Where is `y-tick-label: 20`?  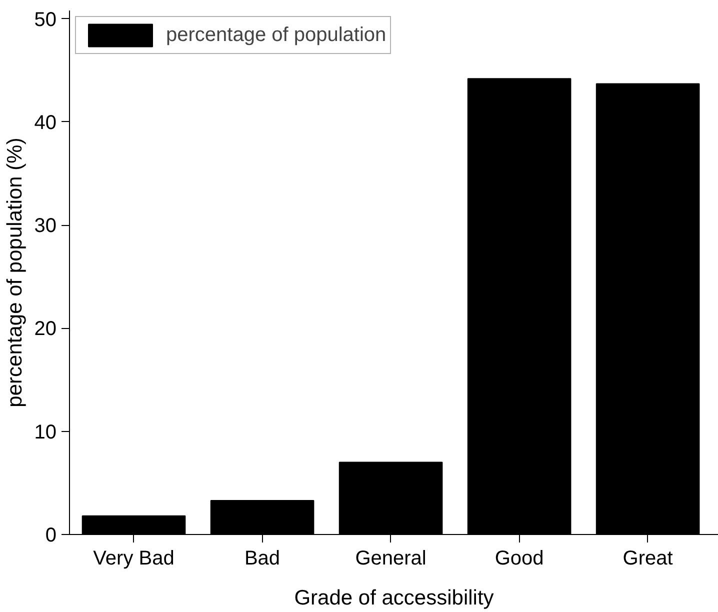 y-tick-label: 20 is located at coordinates (45, 329).